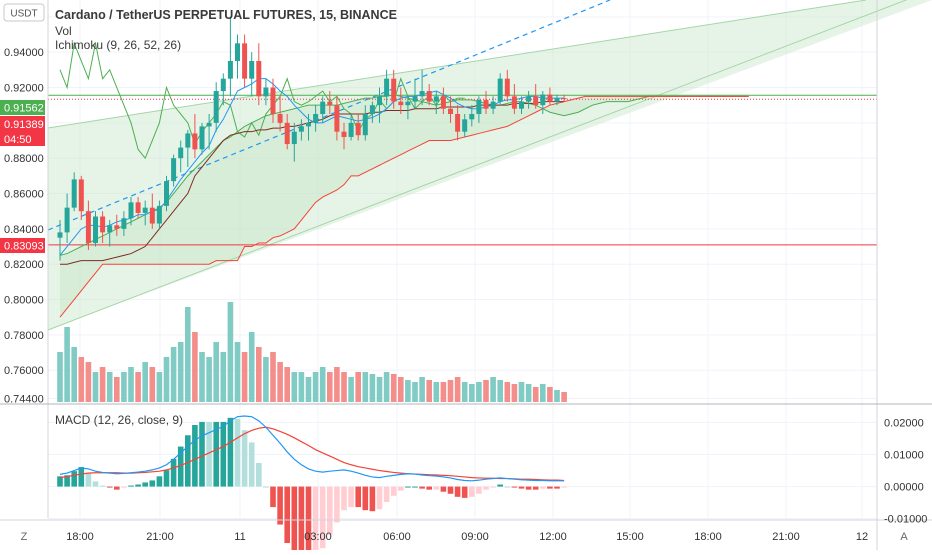 This screenshot has height=555, width=932. I want to click on price-tick-2: 0.92000, so click(24, 89).